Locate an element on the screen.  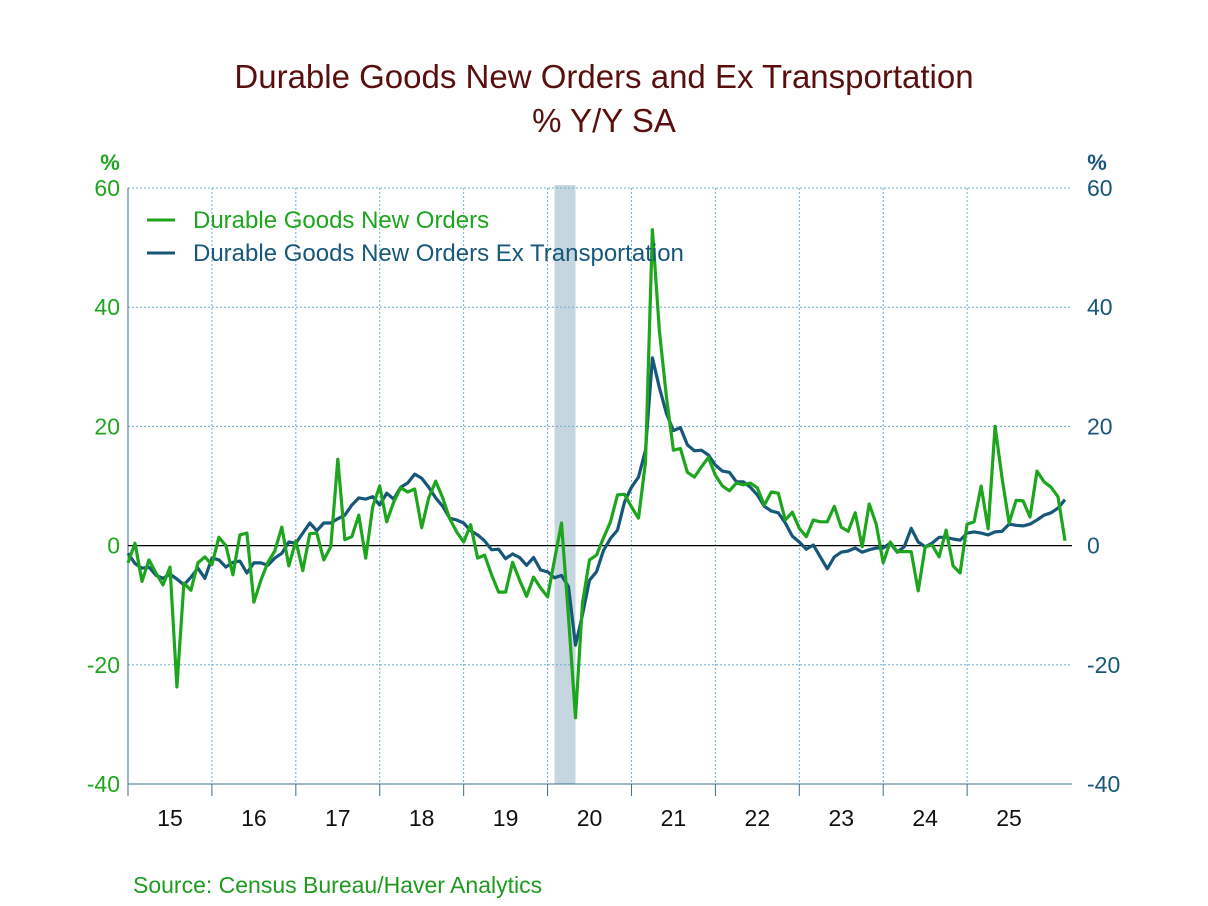
y-tick-left: 60 is located at coordinates (107, 188).